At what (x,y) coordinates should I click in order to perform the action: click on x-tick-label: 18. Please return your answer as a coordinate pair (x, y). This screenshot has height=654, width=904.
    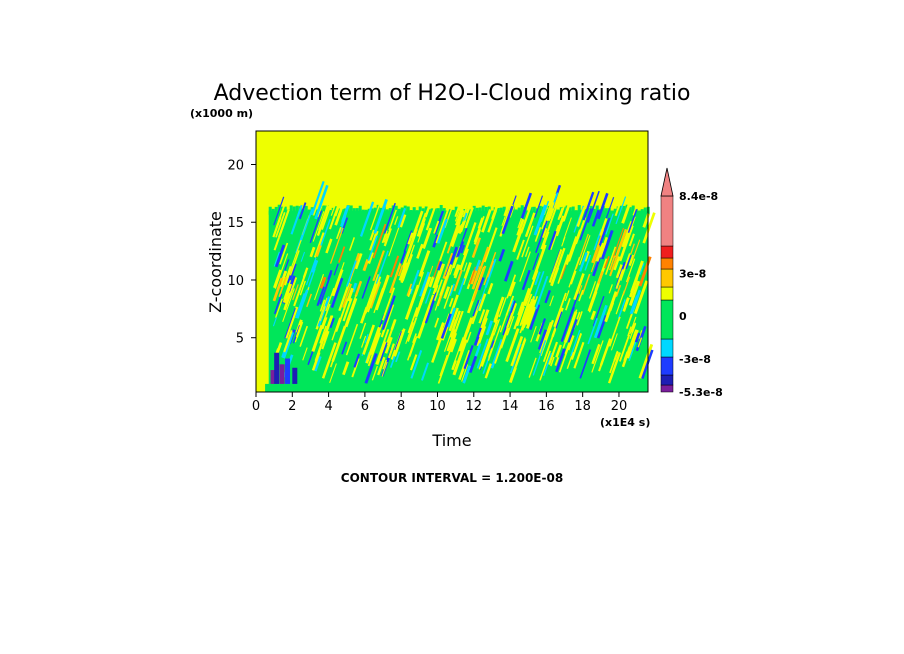
    Looking at the image, I should click on (582, 406).